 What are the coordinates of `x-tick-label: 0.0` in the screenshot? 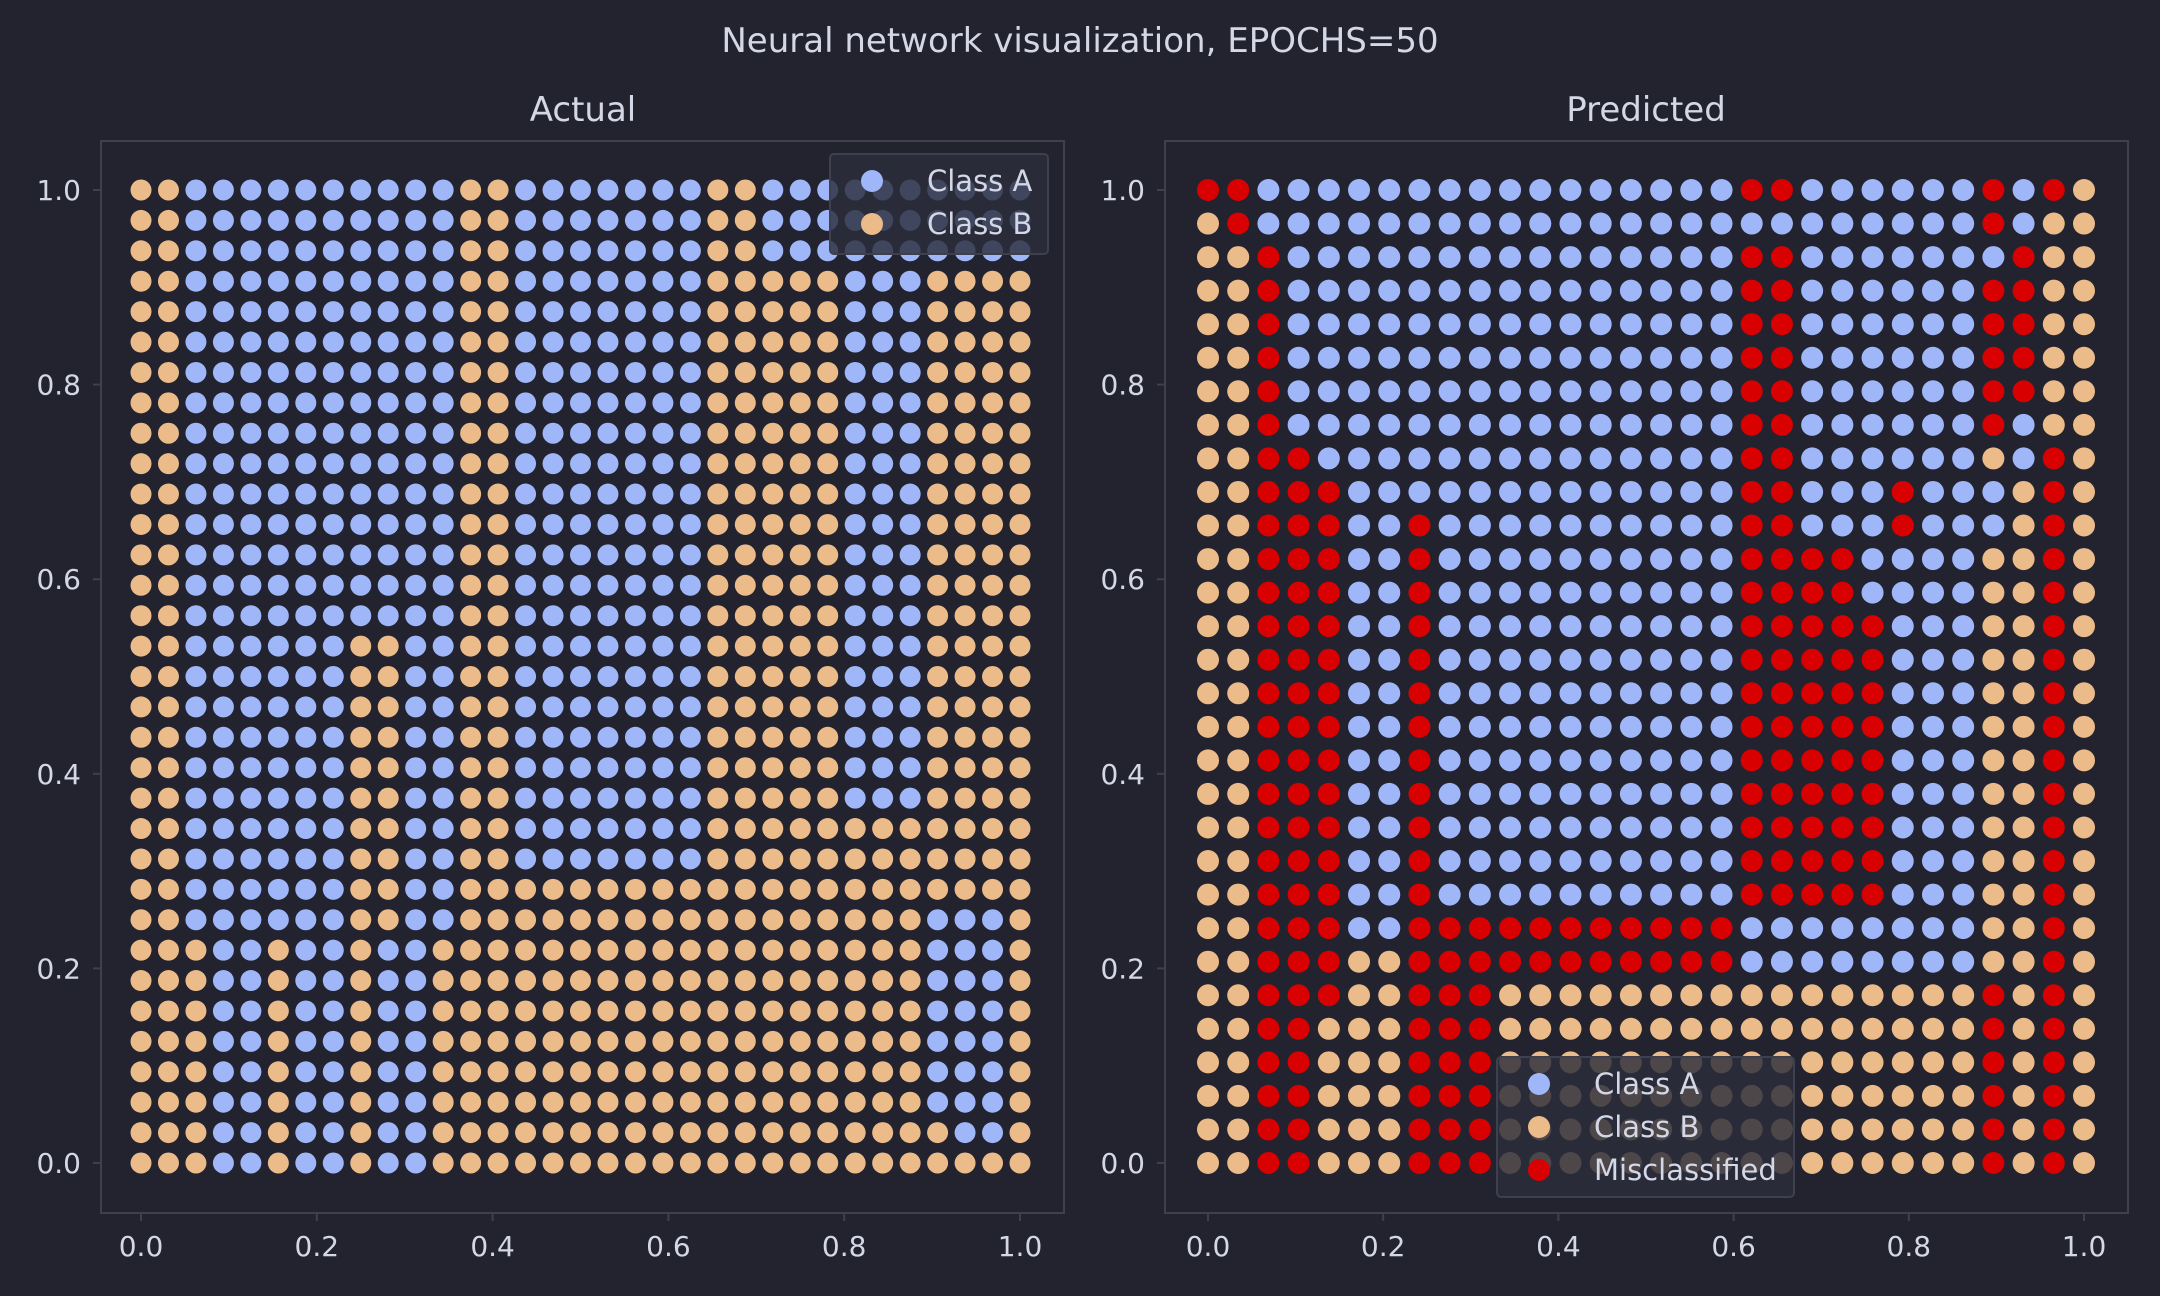 It's located at (141, 1246).